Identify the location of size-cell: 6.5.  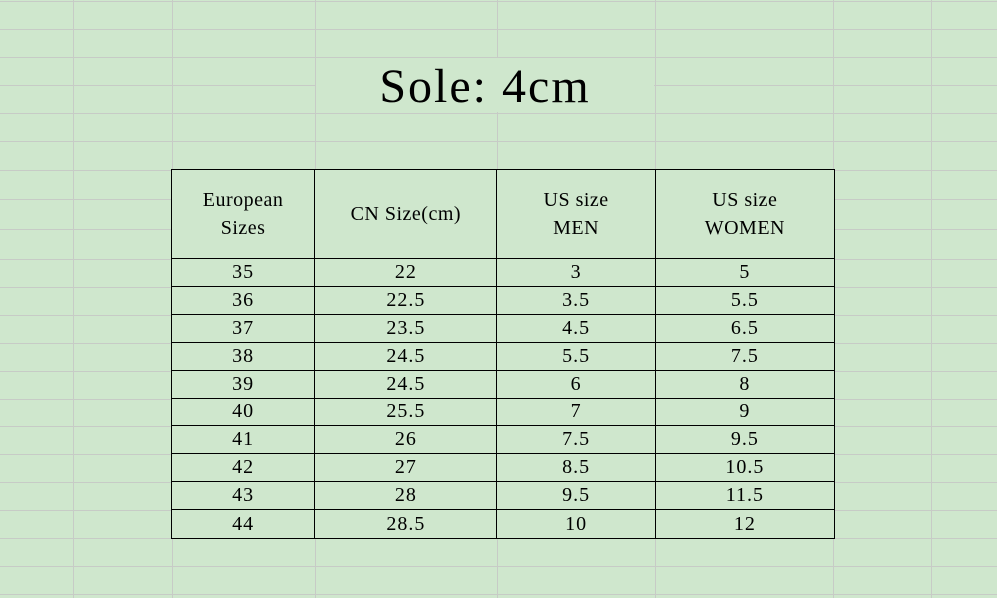
(744, 329).